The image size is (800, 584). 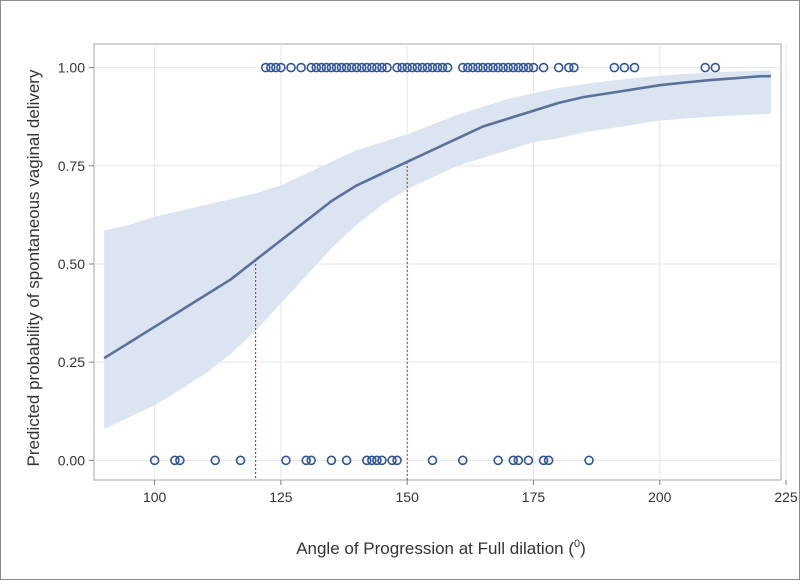 I want to click on y-axis-ticks: 0.00 0.25 0.50 0.75 1.00, so click(x=76, y=264).